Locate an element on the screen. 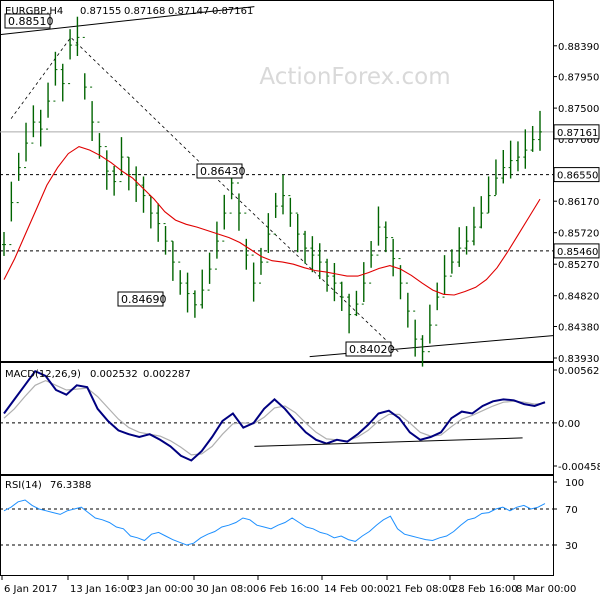 The image size is (600, 600). x-tick-label: 13 Jan 16:00 is located at coordinates (101, 589).